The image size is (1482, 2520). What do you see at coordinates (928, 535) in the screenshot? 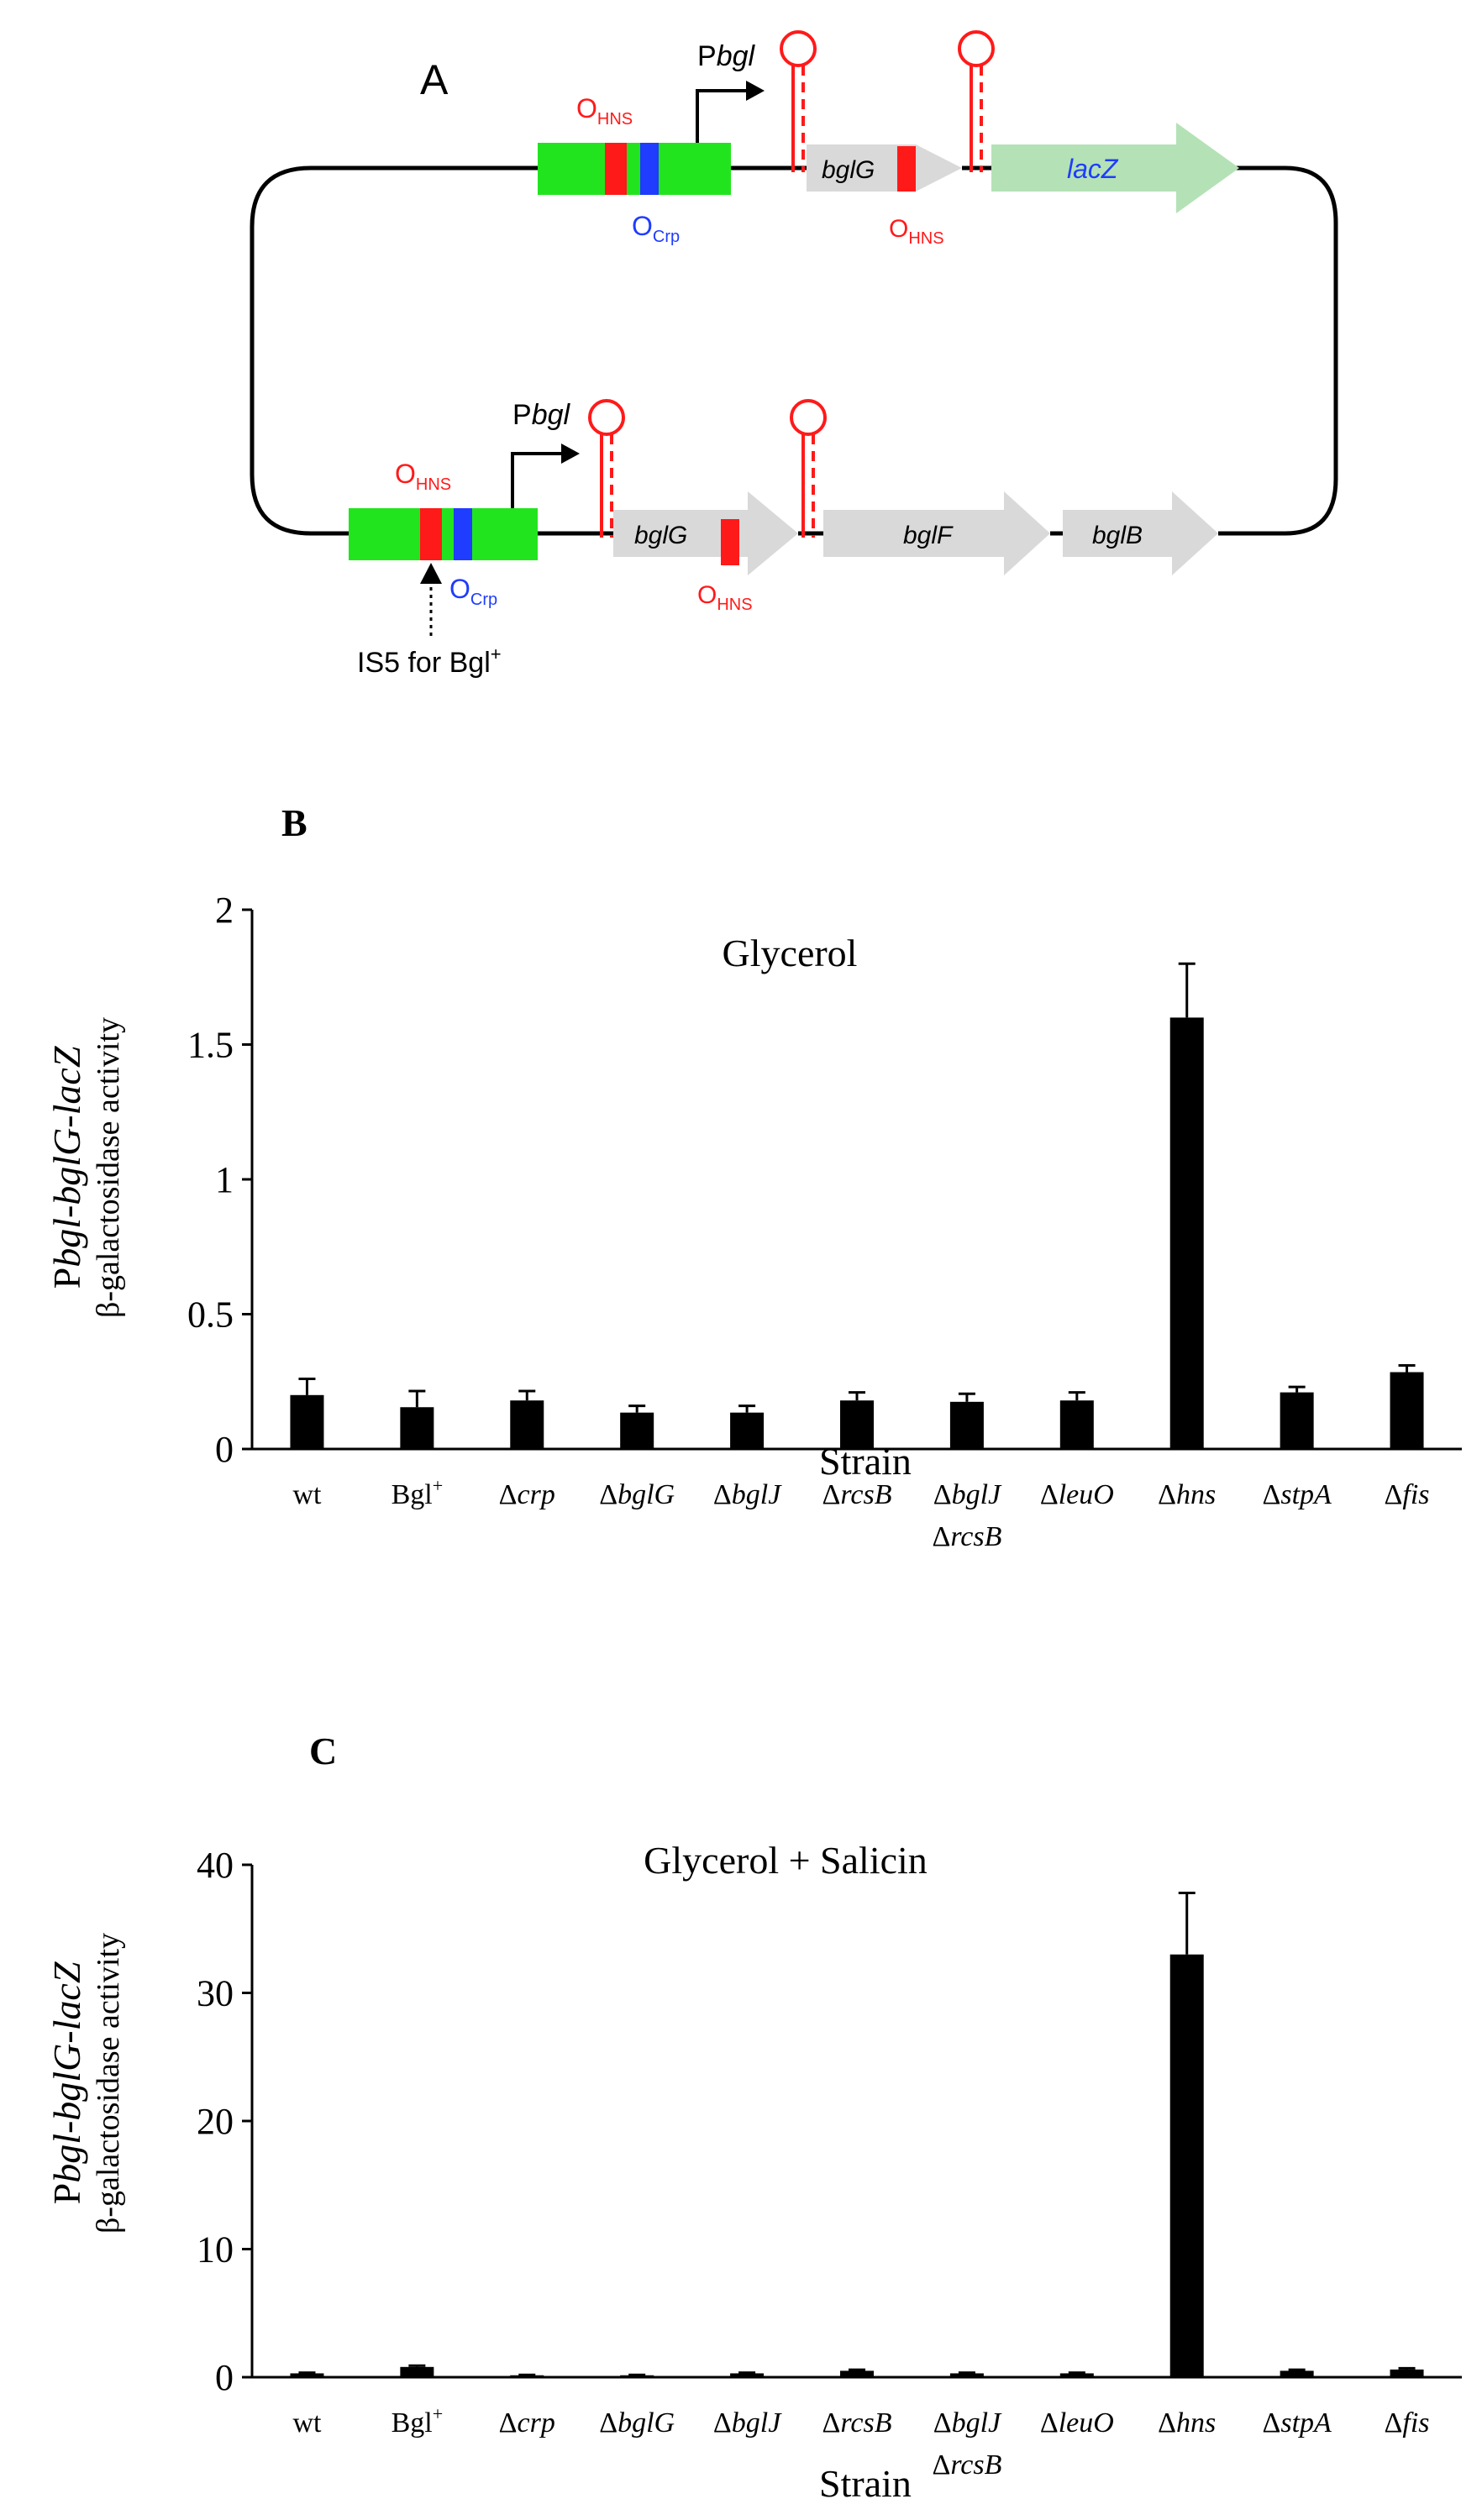
I see `gene-bglF-label: bglF` at bounding box center [928, 535].